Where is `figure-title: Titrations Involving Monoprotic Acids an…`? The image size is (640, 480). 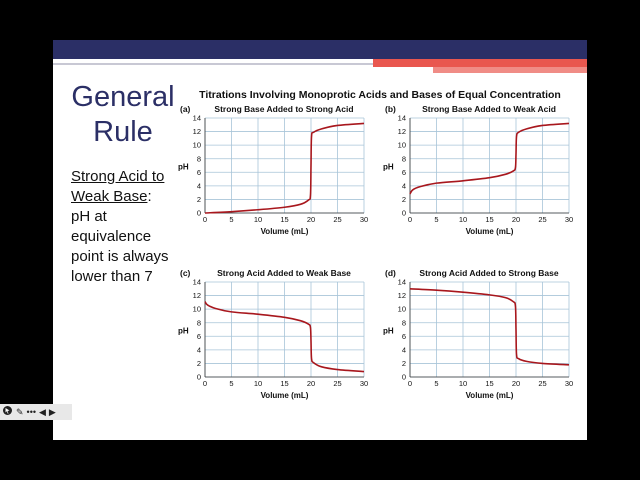 figure-title: Titrations Involving Monoprotic Acids an… is located at coordinates (380, 95).